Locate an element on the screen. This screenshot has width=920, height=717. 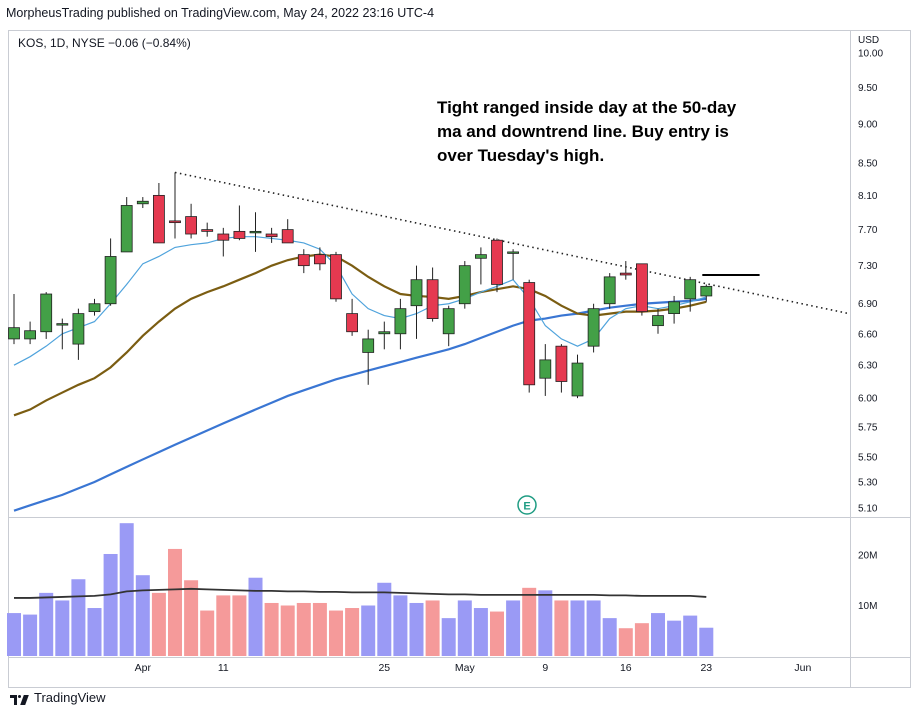
price-tick-label: 10.00 is located at coordinates (870, 54).